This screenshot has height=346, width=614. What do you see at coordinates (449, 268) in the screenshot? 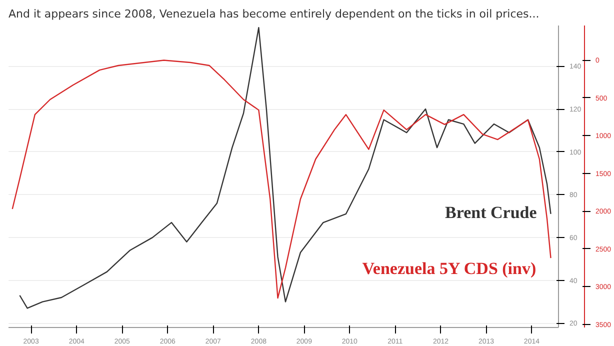
I see `series-label: Venezuela 5Y CDS (inv)` at bounding box center [449, 268].